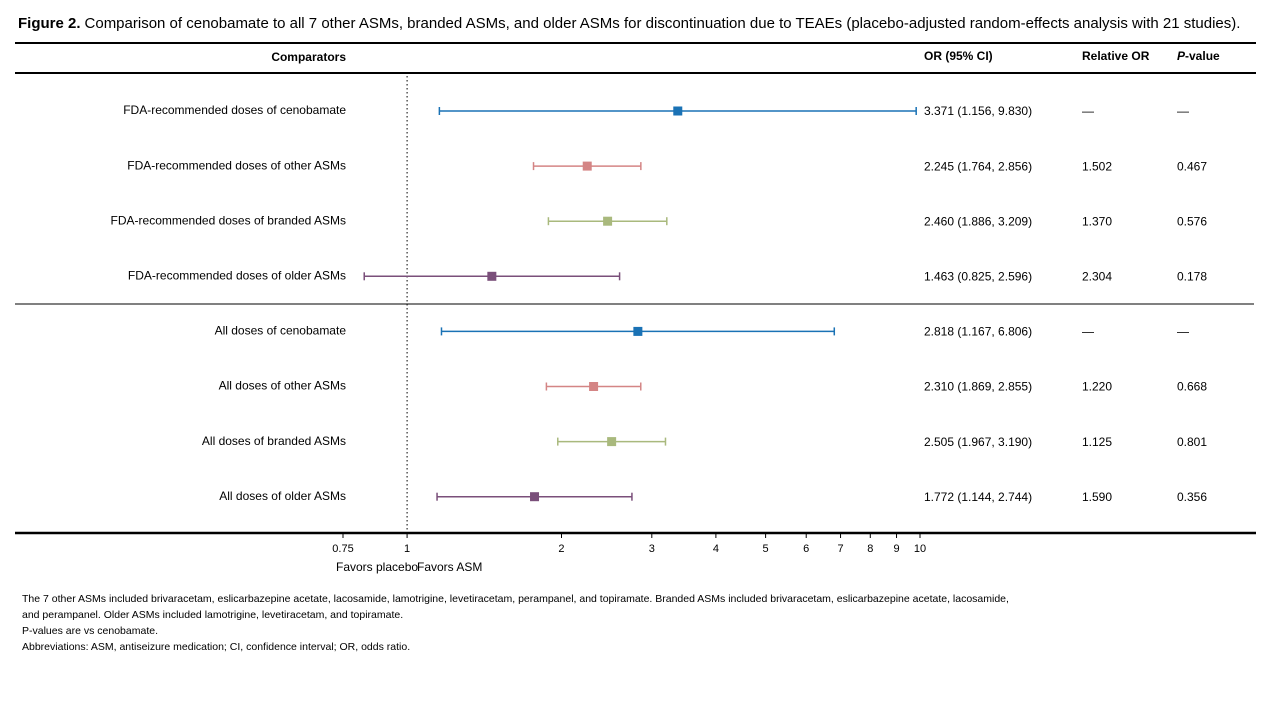 The image size is (1280, 720). Describe the element at coordinates (1097, 497) in the screenshot. I see `relative-or: 1.590` at that location.